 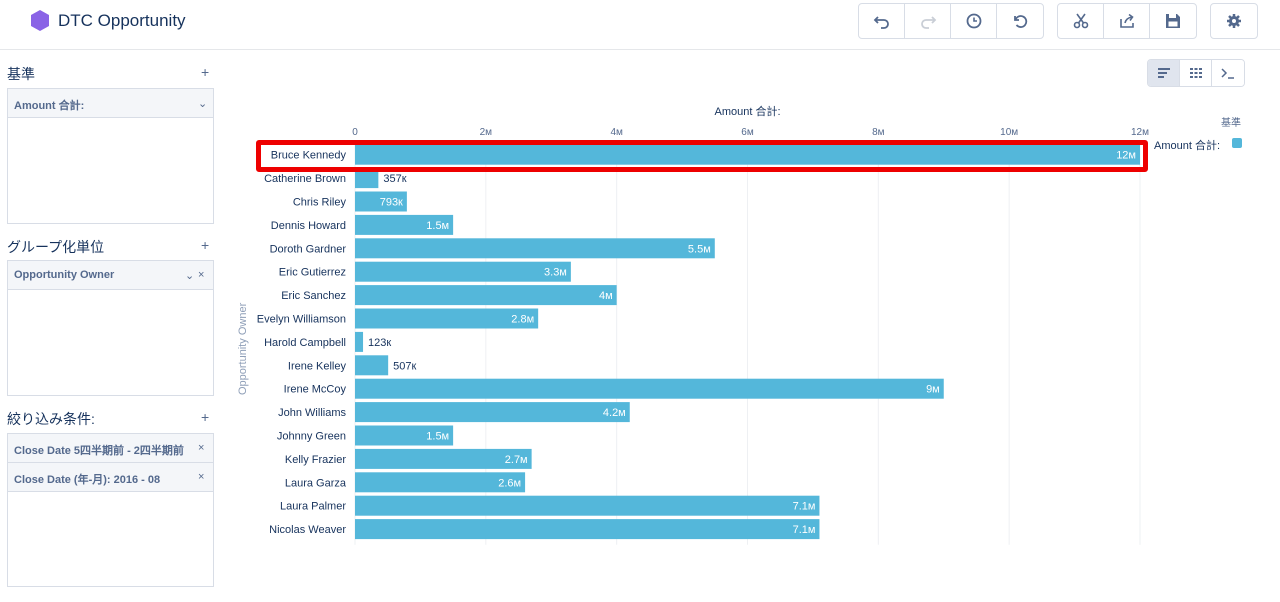 I want to click on measures-drop-zone: Amount 合計: ⌄, so click(x=110, y=156).